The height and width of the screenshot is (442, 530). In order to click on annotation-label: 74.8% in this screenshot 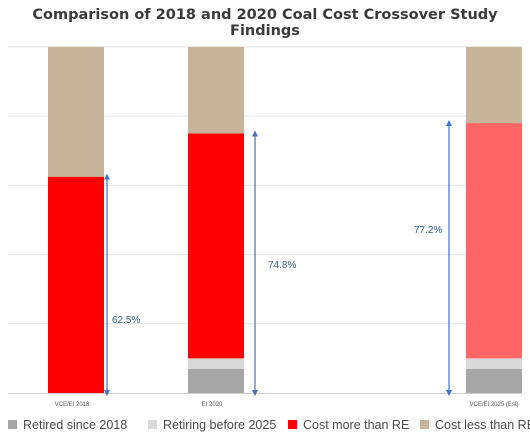, I will do `click(282, 265)`.